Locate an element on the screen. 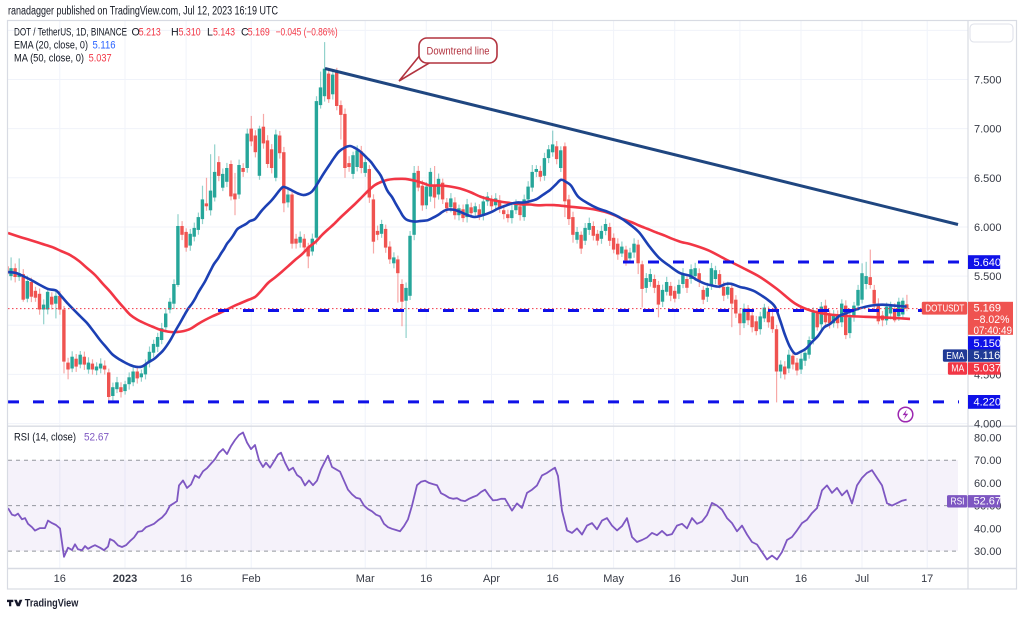 The width and height of the screenshot is (1024, 622). svg-text: Feb is located at coordinates (251, 579).